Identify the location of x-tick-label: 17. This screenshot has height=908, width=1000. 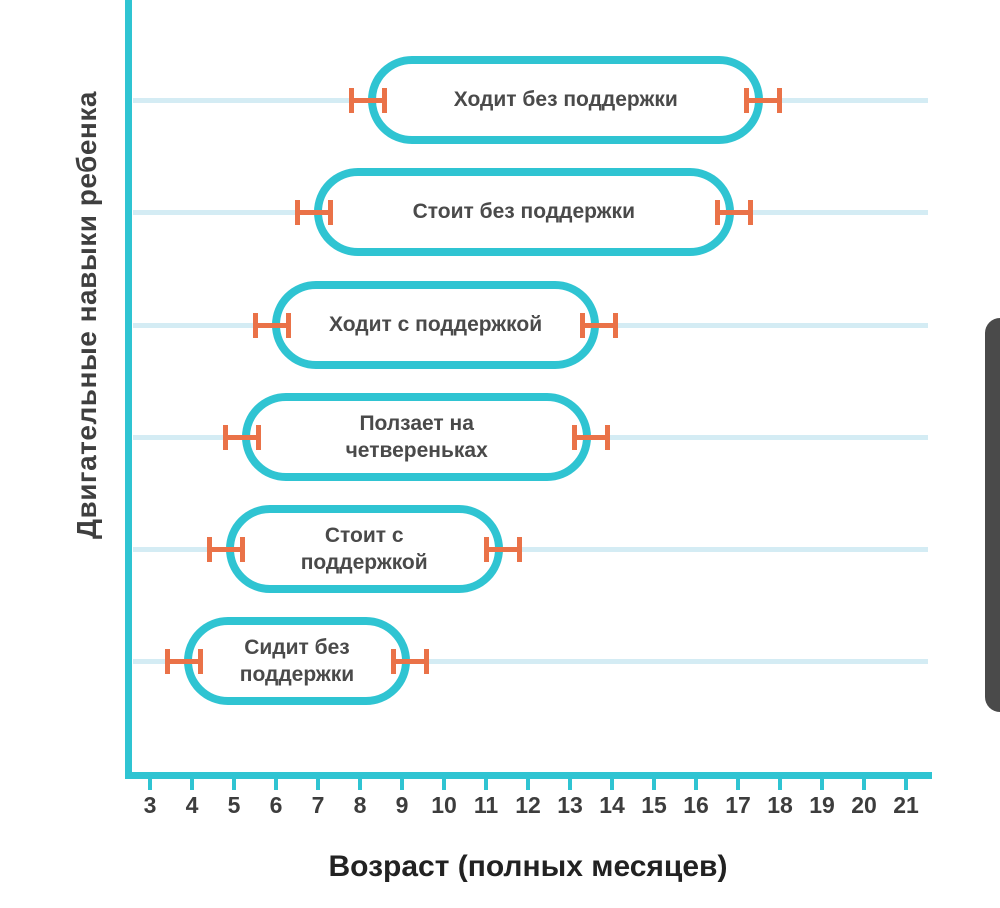
(738, 805).